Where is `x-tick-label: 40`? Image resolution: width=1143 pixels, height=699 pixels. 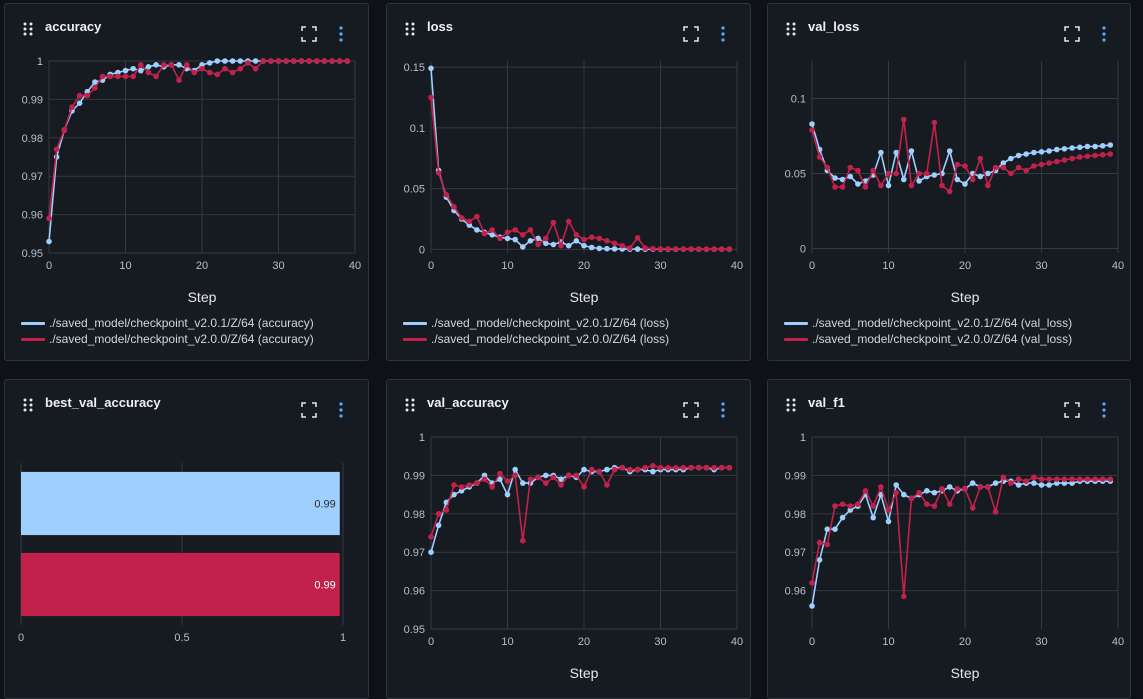
x-tick-label: 40 is located at coordinates (355, 266).